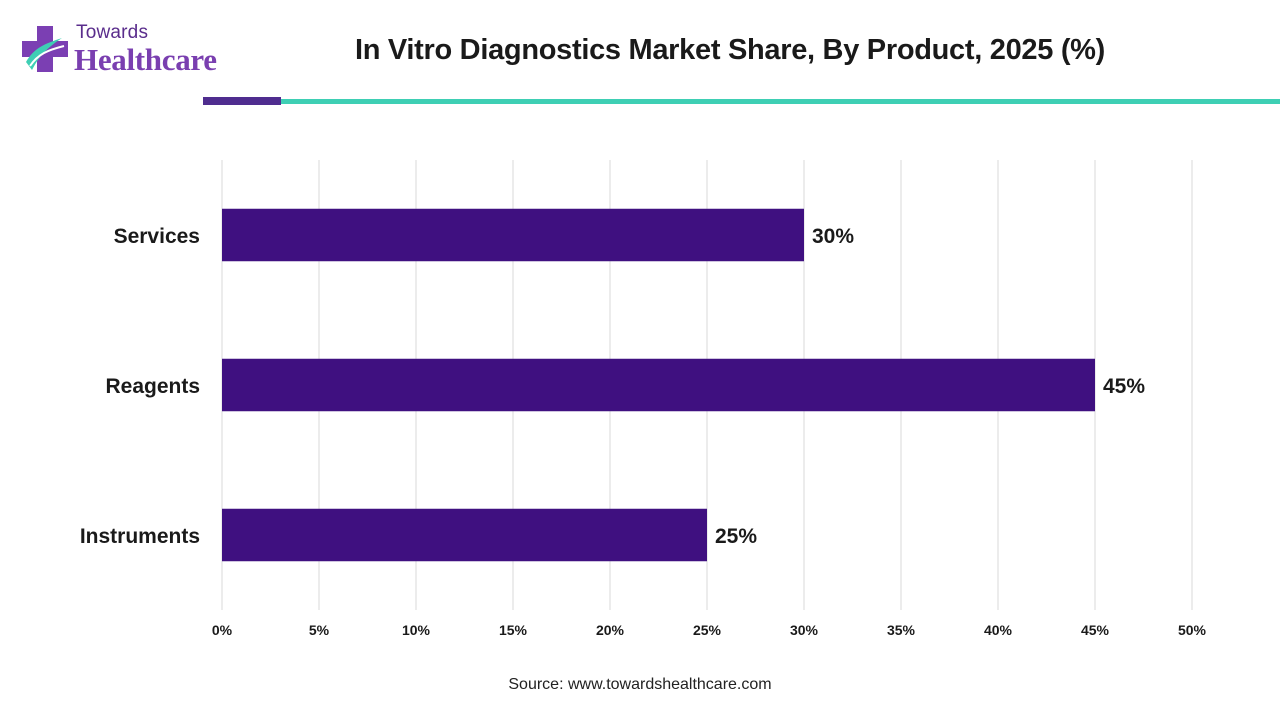 Image resolution: width=1280 pixels, height=720 pixels. I want to click on x-tick-label: 35%, so click(901, 630).